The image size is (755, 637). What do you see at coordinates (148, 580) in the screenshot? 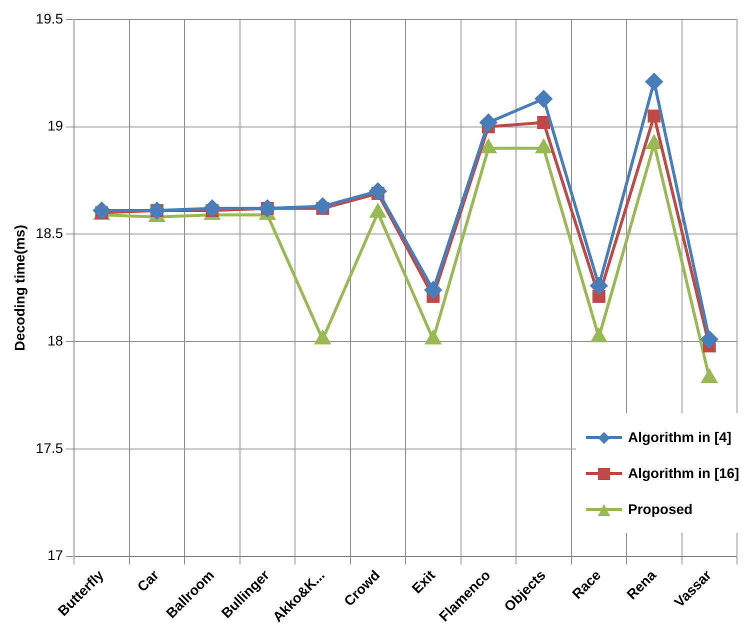
I see `x-tick-label: Car` at bounding box center [148, 580].